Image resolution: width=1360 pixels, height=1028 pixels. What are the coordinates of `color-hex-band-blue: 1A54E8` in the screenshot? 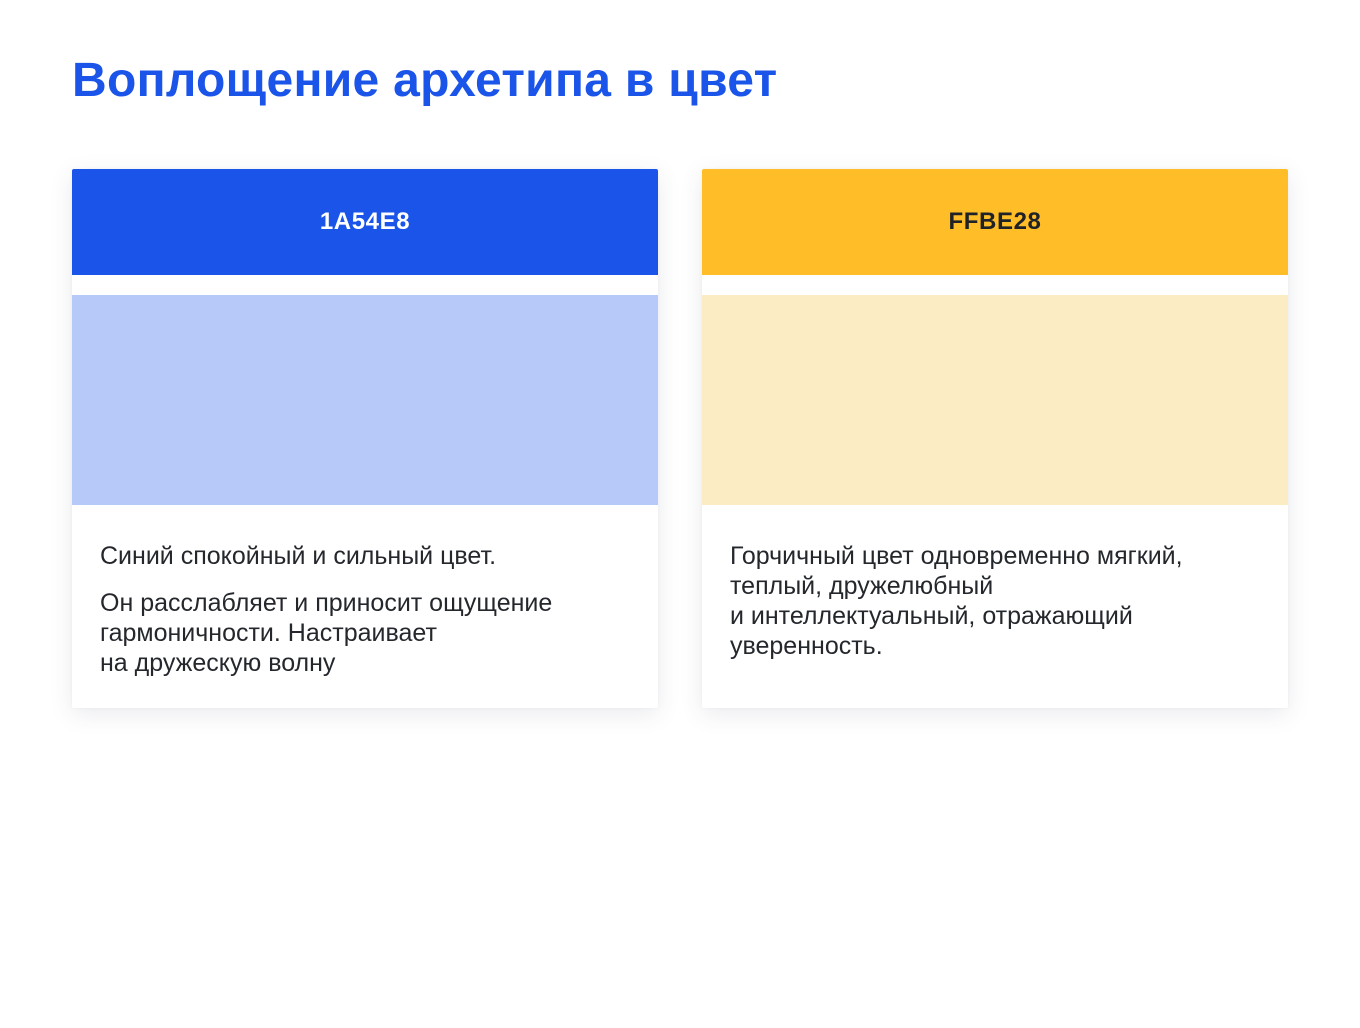 It's located at (365, 222).